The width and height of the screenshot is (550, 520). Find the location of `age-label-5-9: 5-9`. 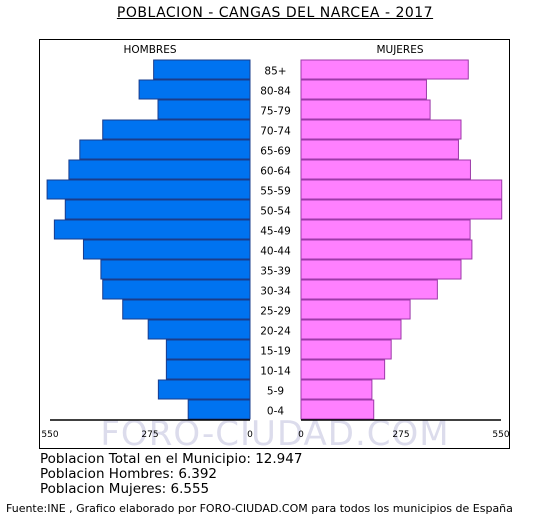

age-label-5-9: 5-9 is located at coordinates (275, 392).